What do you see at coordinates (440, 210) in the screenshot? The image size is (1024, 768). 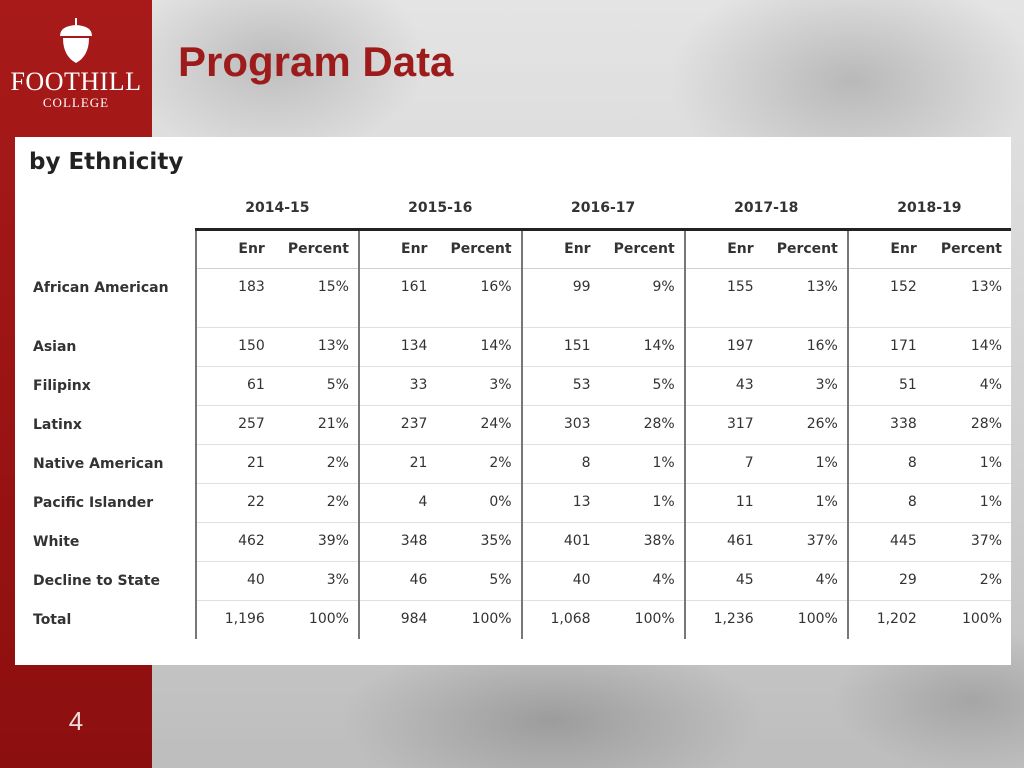 I see `year-header: 2015-16` at bounding box center [440, 210].